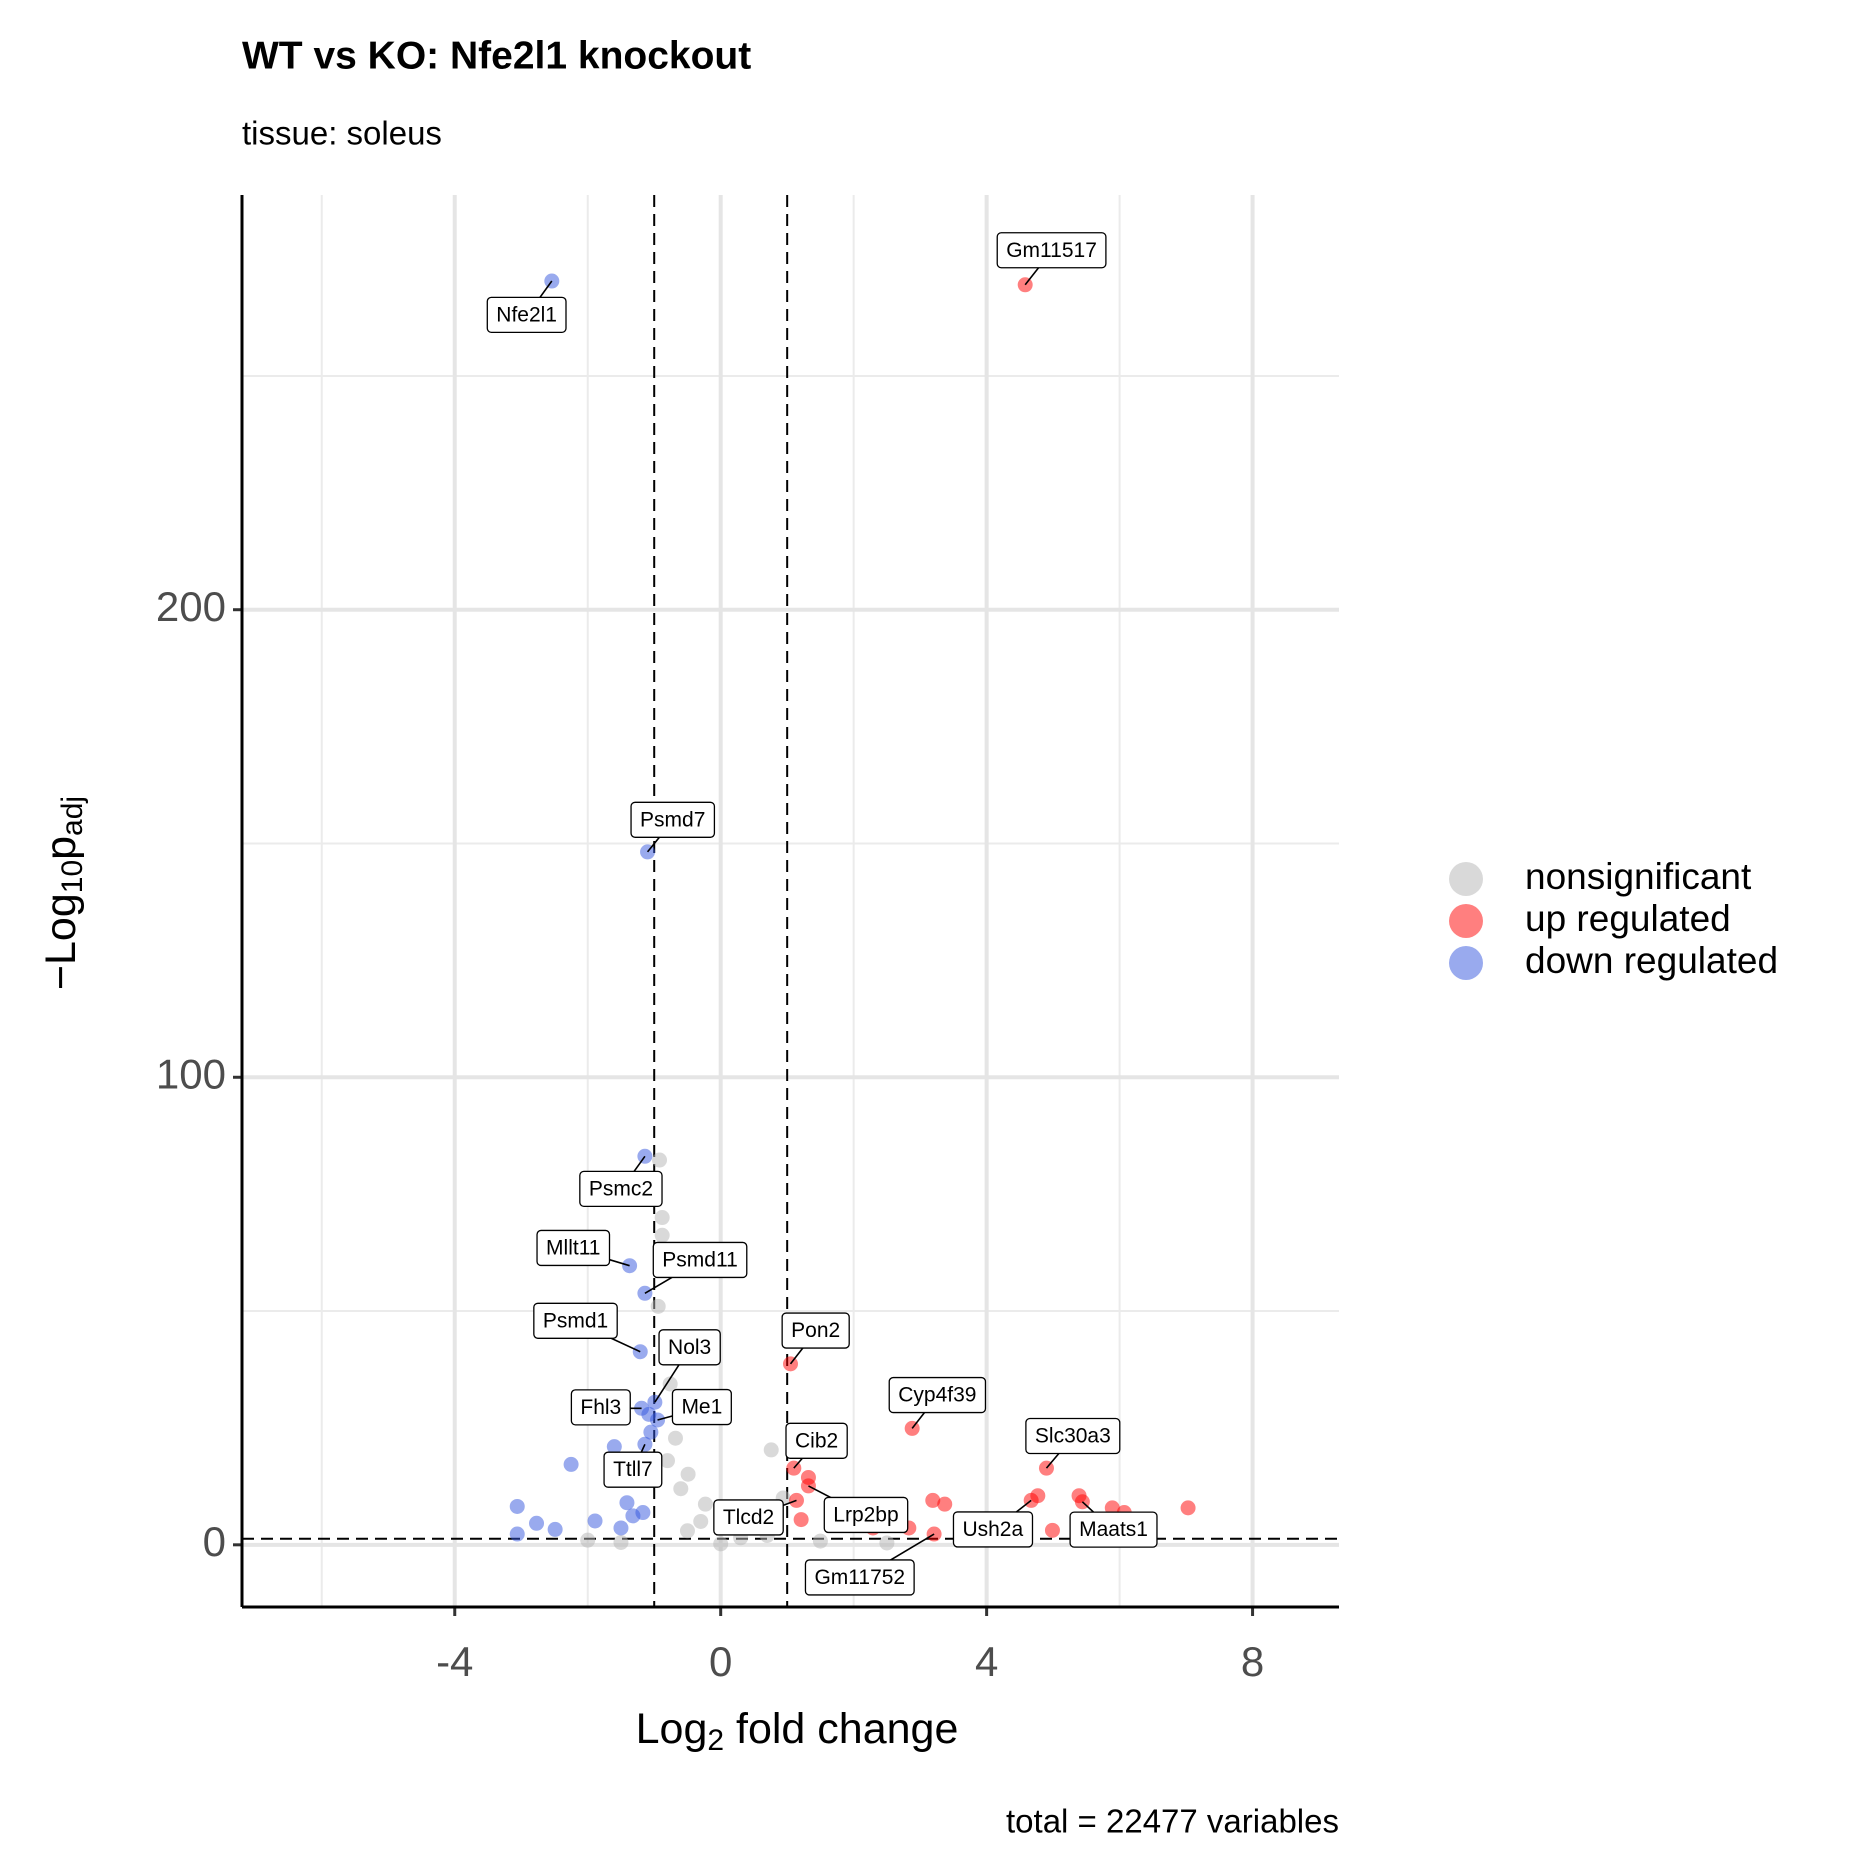 Image resolution: width=1858 pixels, height=1858 pixels. I want to click on gene-label: Ush2a, so click(993, 1529).